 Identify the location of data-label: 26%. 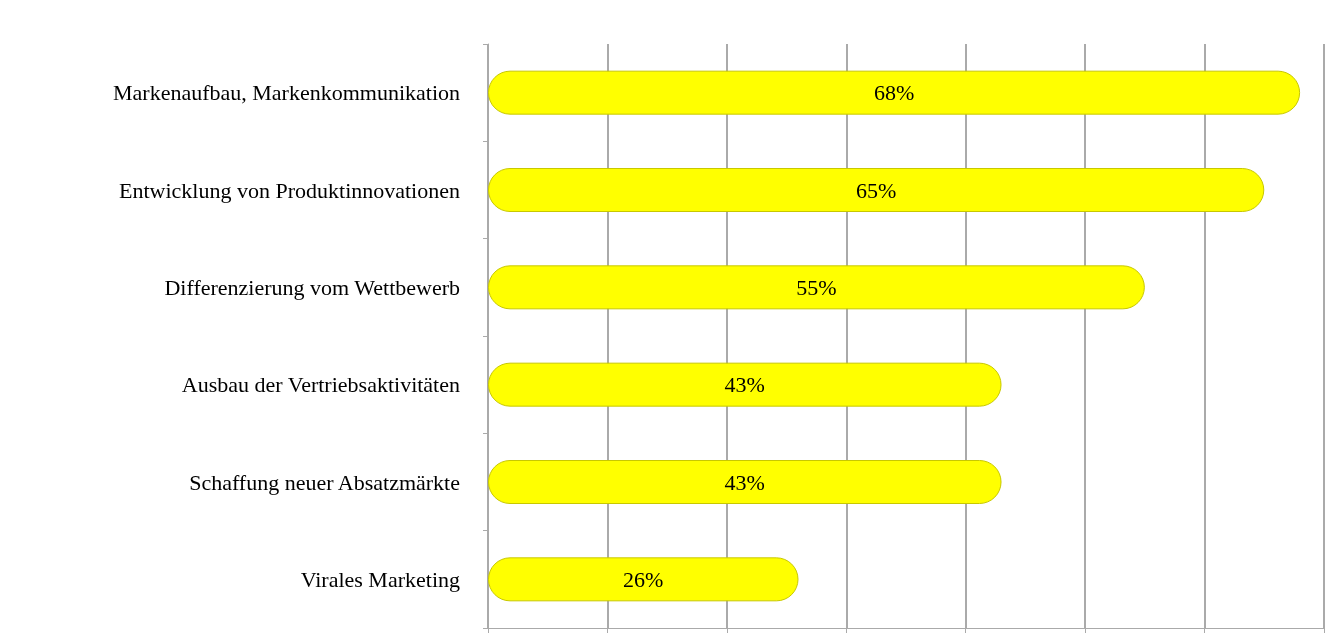
(643, 579).